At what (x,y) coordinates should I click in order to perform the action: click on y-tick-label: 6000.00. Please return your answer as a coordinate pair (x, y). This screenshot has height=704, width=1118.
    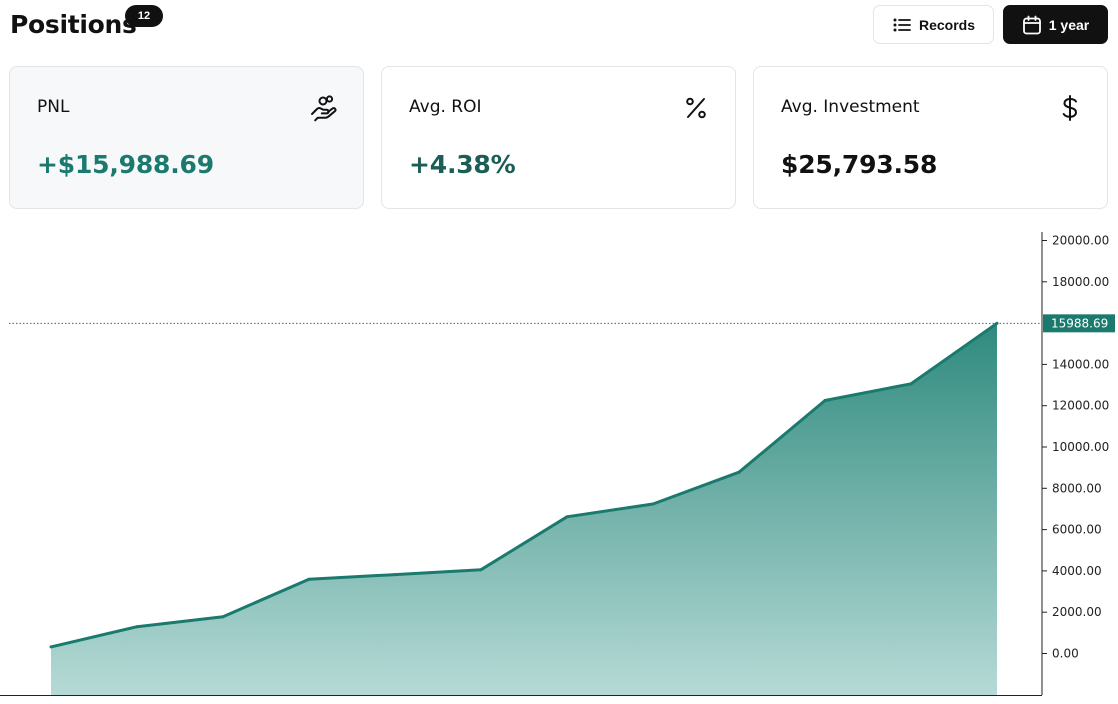
    Looking at the image, I should click on (1077, 530).